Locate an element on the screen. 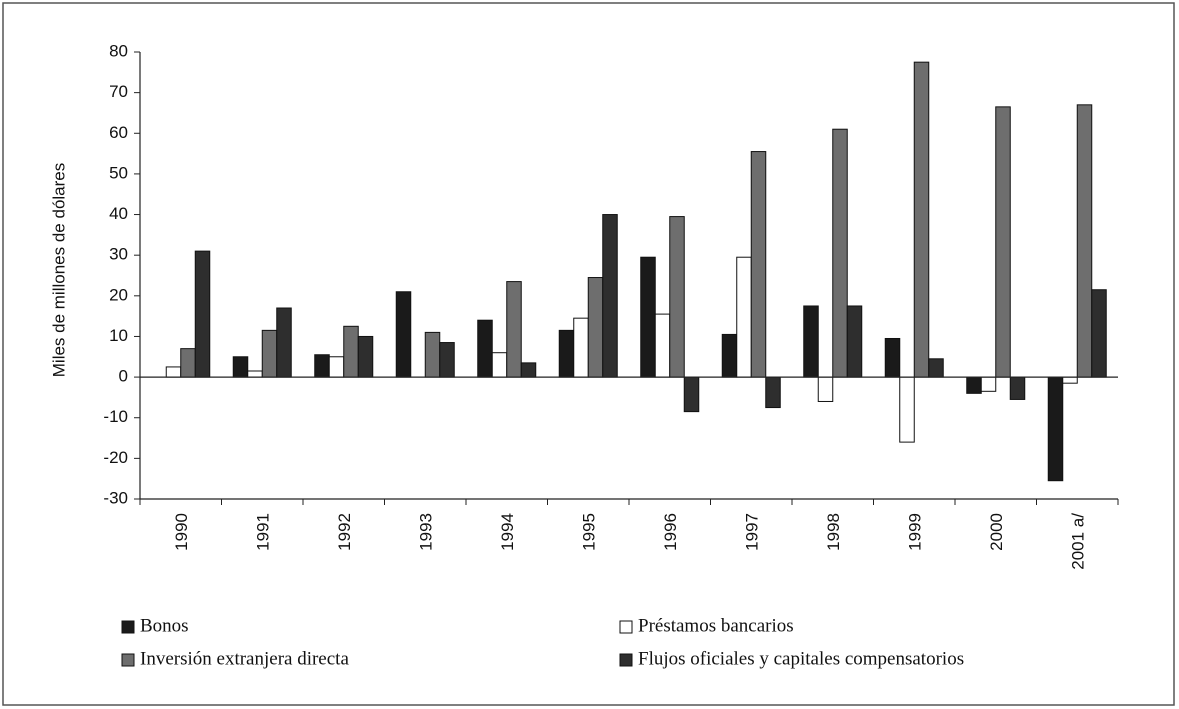 Image resolution: width=1179 pixels, height=709 pixels. x-tick-label: 1994 is located at coordinates (507, 532).